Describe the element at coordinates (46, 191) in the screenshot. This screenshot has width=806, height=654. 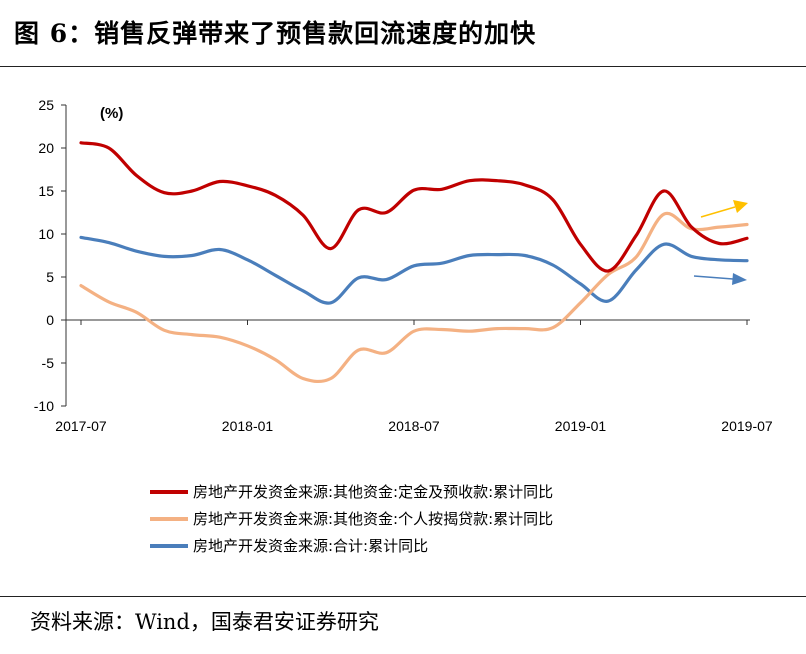
I see `y-tick-label: 15` at that location.